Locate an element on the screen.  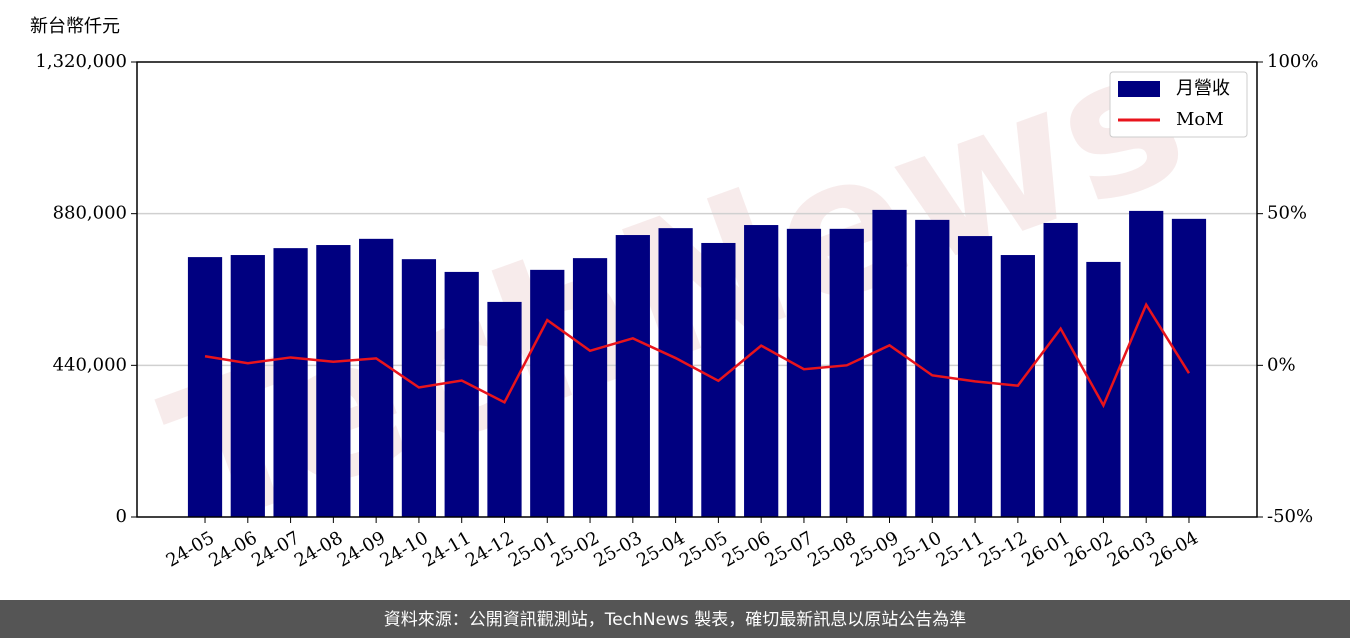
y-tick-label: 440,000 is located at coordinates (90, 364).